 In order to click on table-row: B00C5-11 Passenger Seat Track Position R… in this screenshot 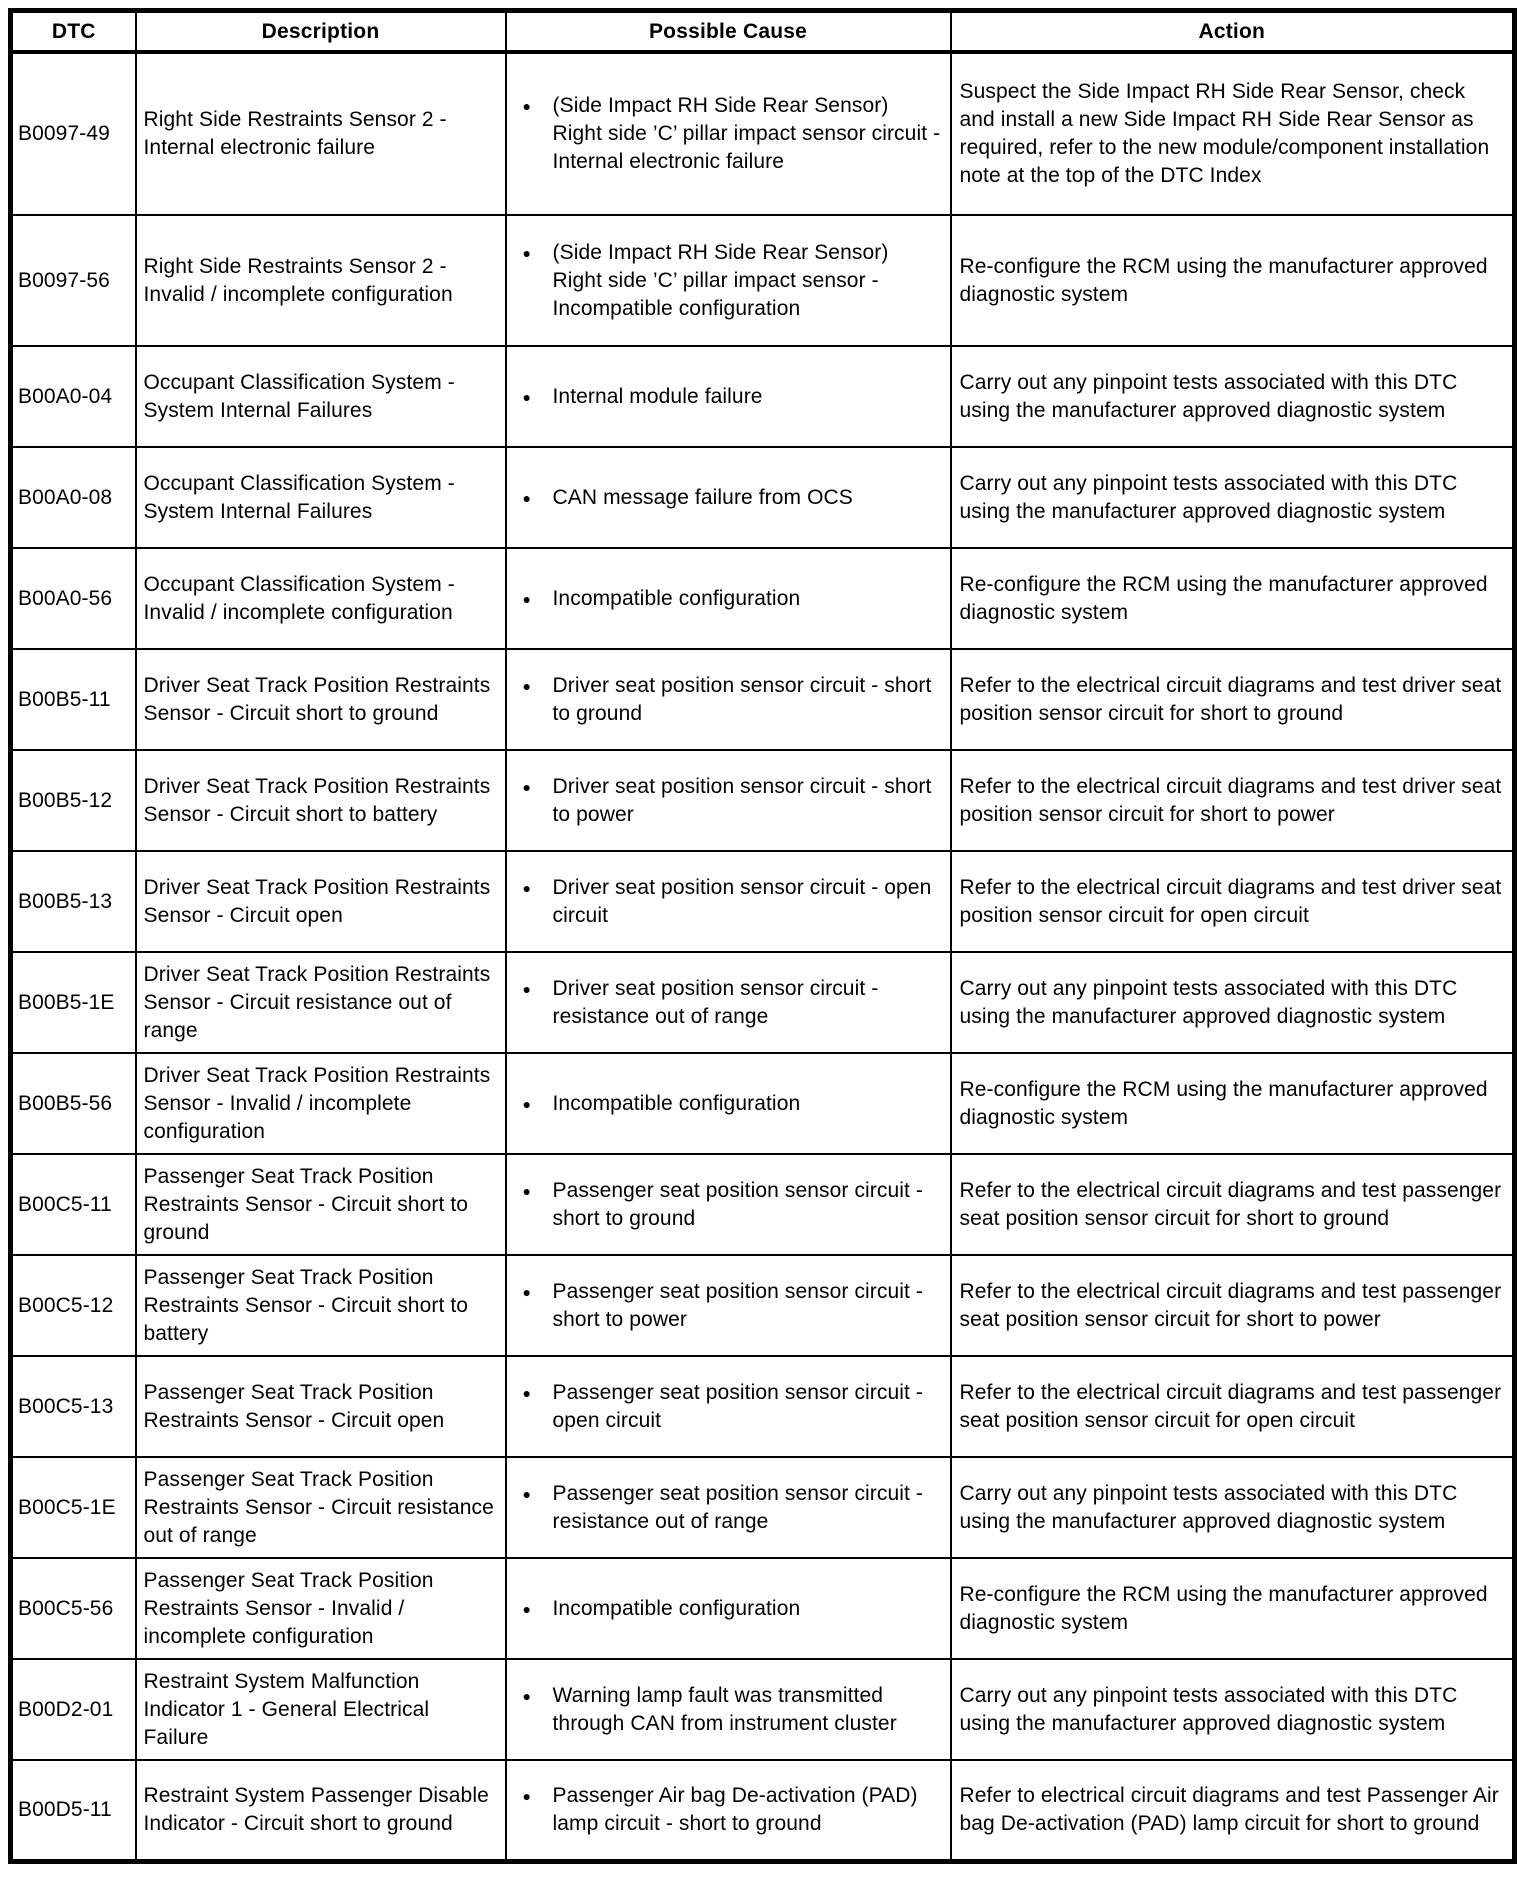, I will do `click(762, 1204)`.